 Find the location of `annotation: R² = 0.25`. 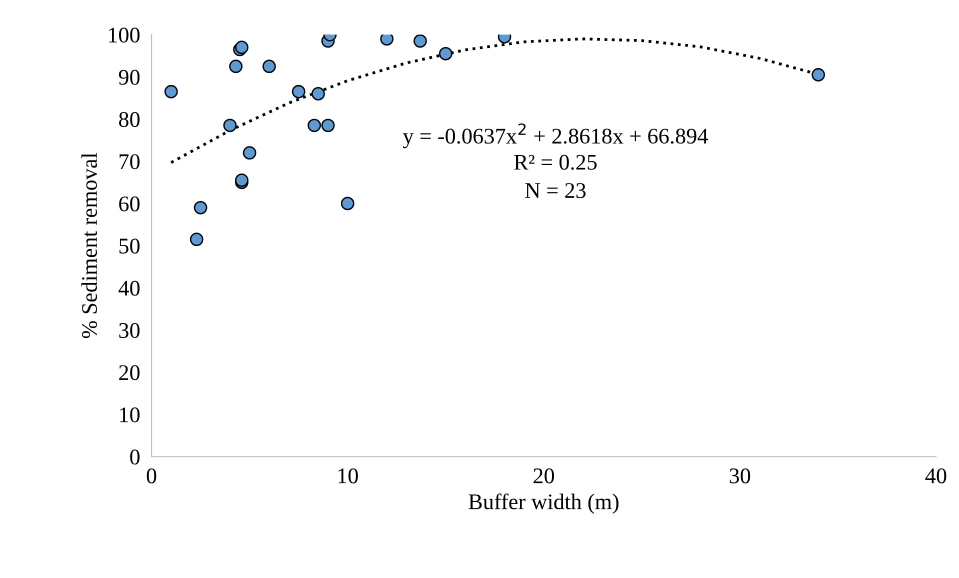

annotation: R² = 0.25 is located at coordinates (555, 162).